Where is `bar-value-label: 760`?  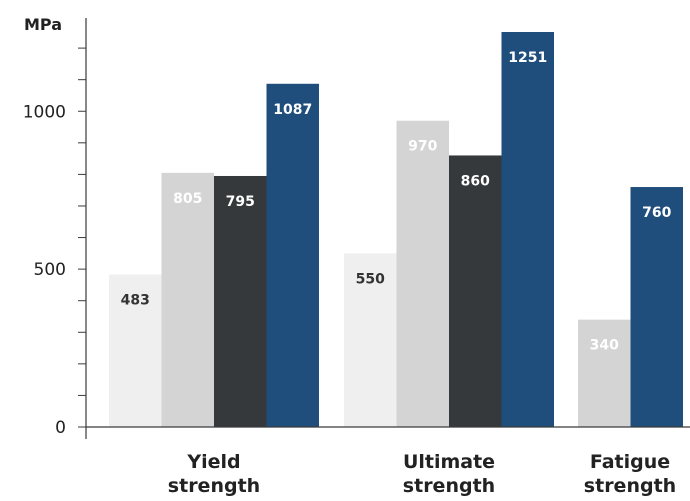
bar-value-label: 760 is located at coordinates (656, 213).